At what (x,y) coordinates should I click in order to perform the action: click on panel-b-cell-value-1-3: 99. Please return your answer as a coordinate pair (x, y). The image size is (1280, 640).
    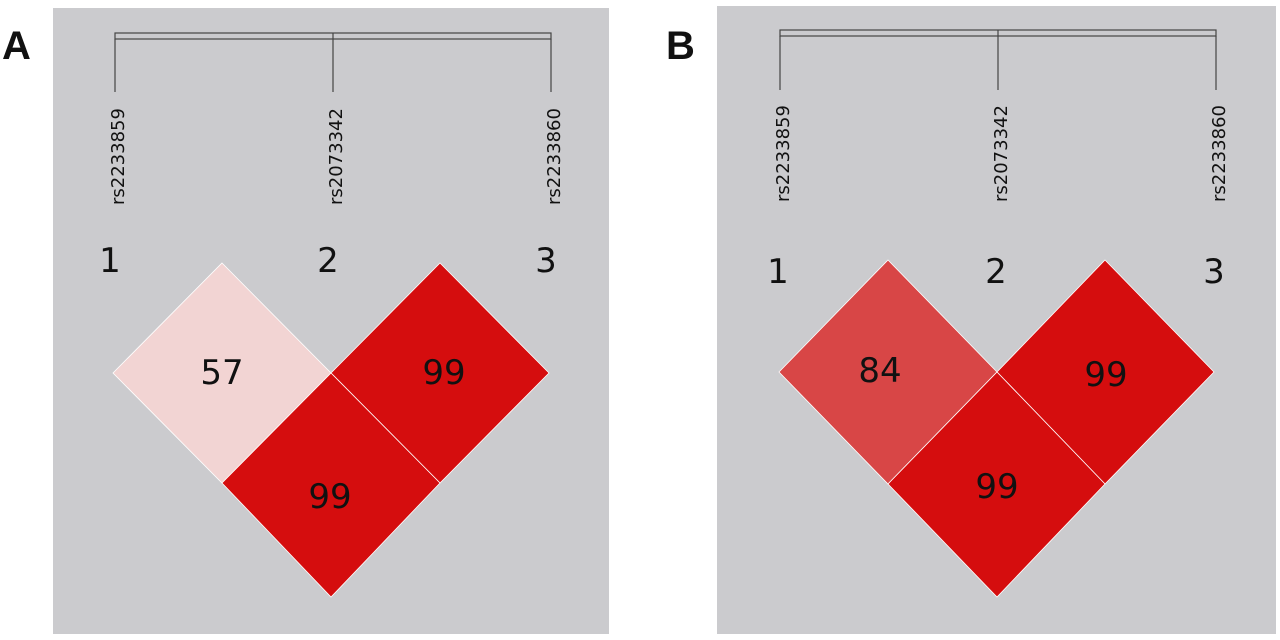
    Looking at the image, I should click on (996, 487).